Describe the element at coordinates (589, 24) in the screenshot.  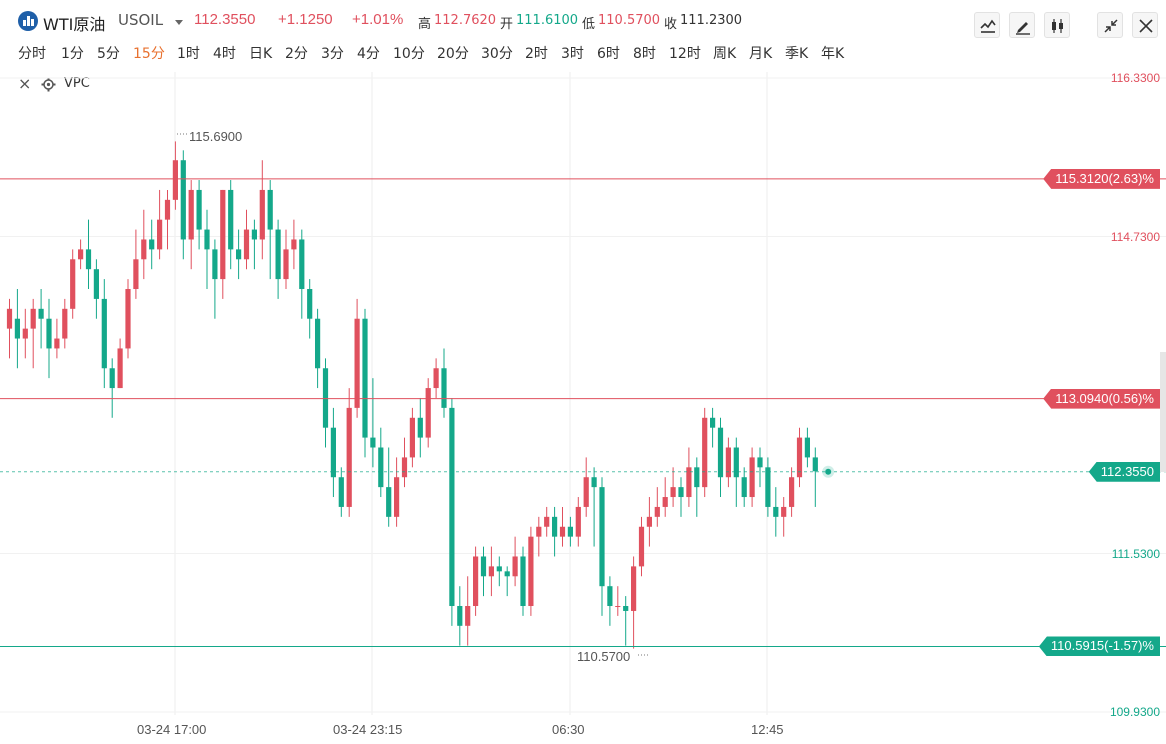
I see `low-label: 低` at that location.